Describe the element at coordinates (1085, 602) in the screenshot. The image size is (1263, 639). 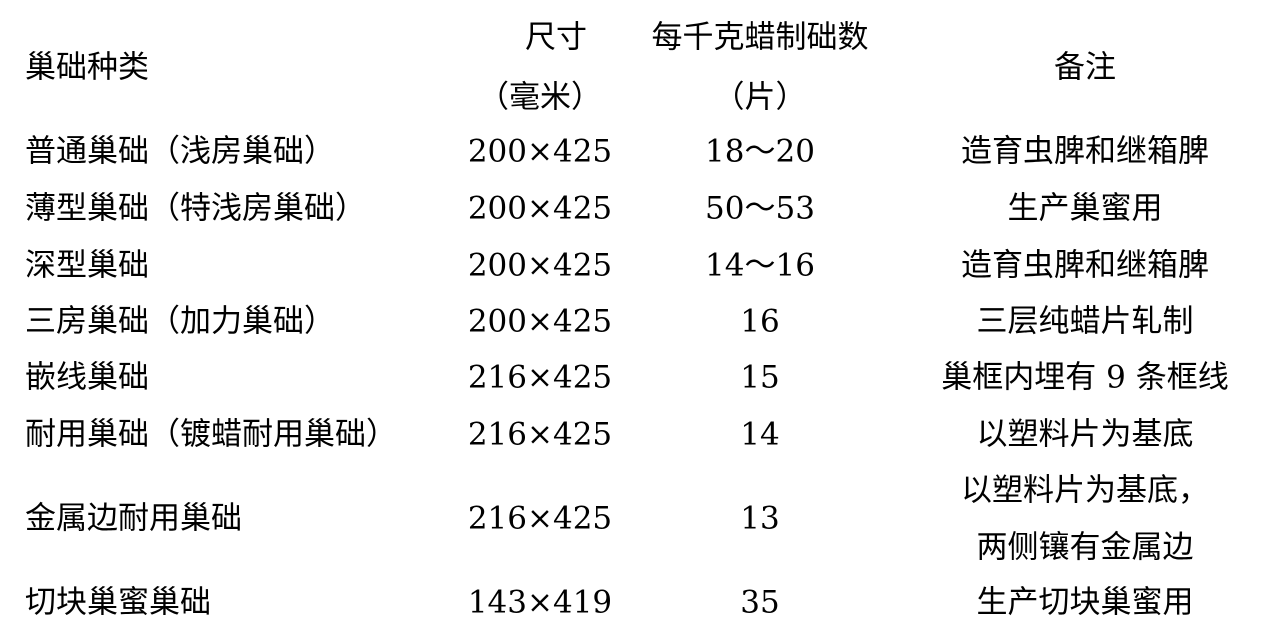
I see `cell-note: 生产切块巢蜜用` at that location.